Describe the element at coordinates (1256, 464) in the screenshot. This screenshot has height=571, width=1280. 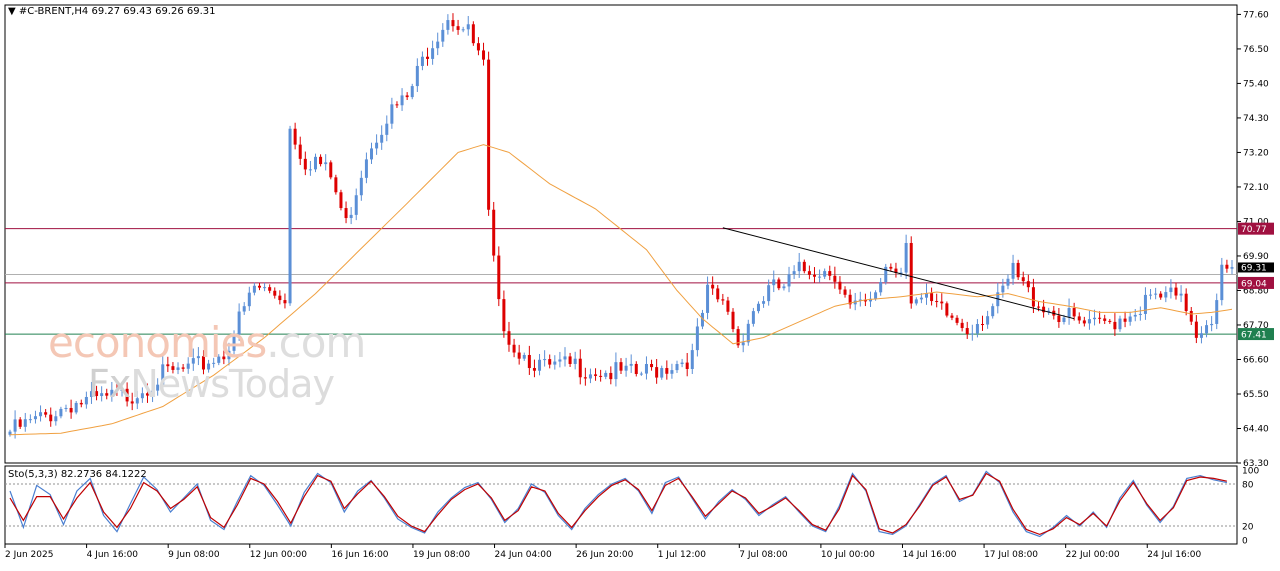
I see `y-axis-tick-label: 63.30` at that location.